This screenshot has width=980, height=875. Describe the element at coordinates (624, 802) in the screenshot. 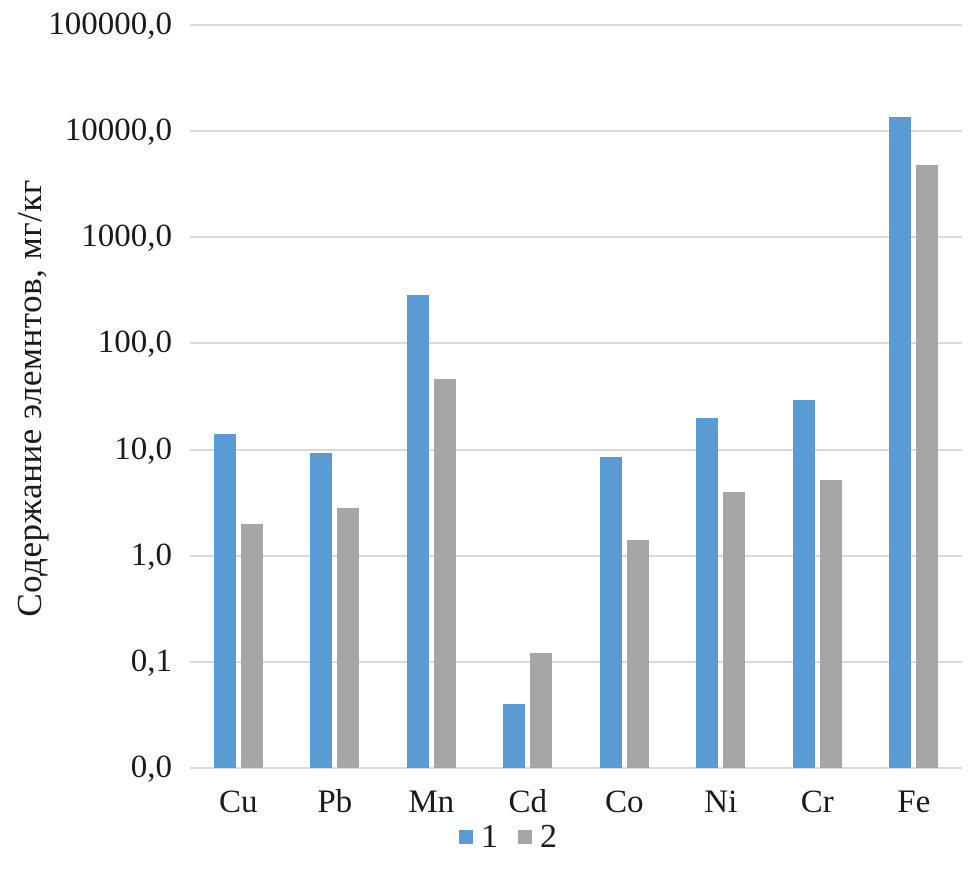

I see `x-tick-label-Co: Co` at that location.